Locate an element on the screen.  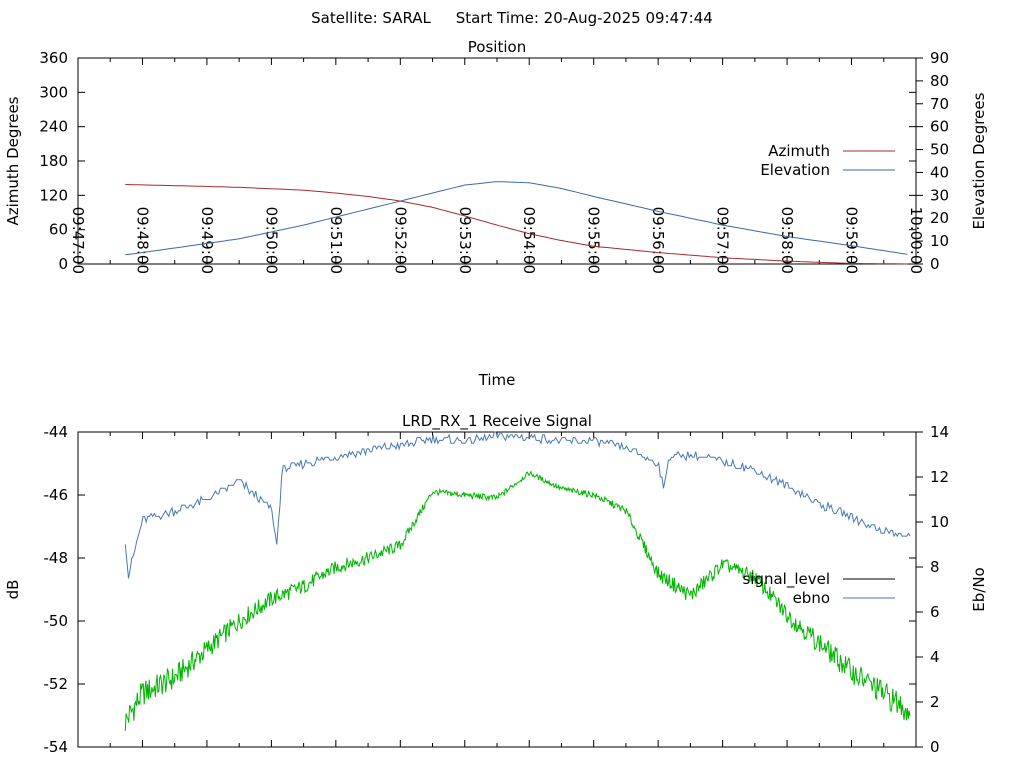
y-tick-label: 120 is located at coordinates (53, 195).